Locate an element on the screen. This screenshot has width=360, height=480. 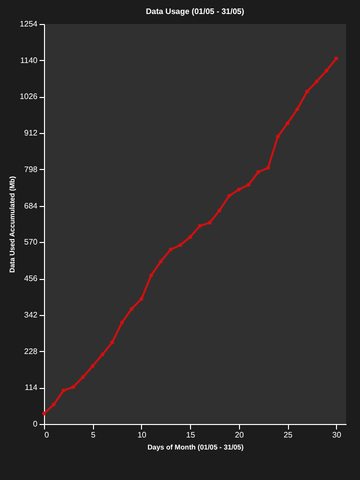
y-tick-label: 1140 is located at coordinates (29, 60).